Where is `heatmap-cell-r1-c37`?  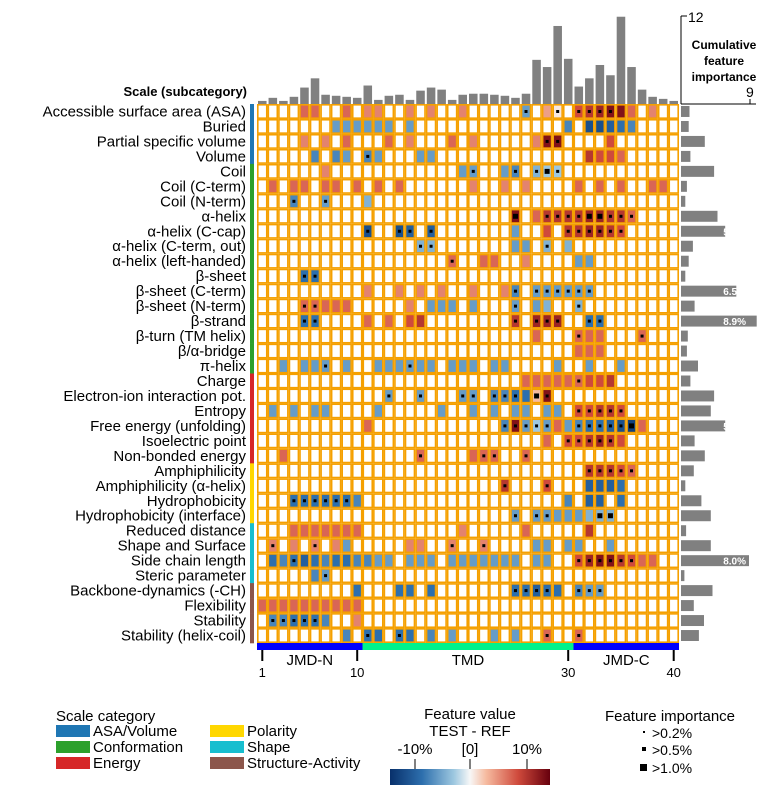
heatmap-cell-r1-c37 is located at coordinates (642, 126).